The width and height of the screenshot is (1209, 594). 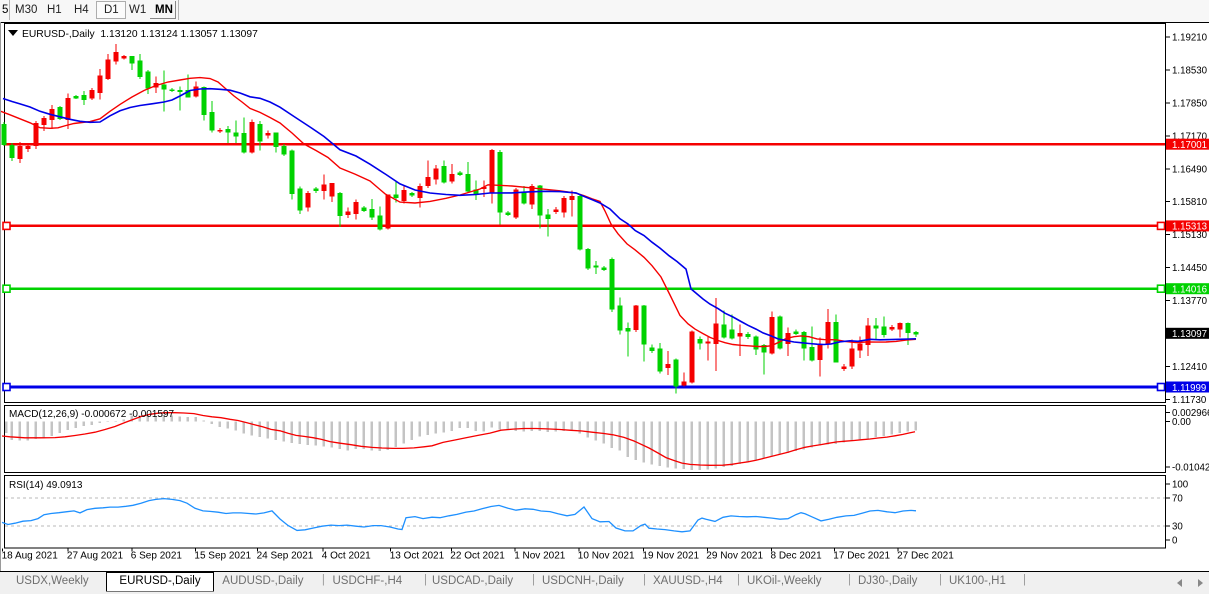 What do you see at coordinates (477, 556) in the screenshot?
I see `svg-text: 22 Oct 2021` at bounding box center [477, 556].